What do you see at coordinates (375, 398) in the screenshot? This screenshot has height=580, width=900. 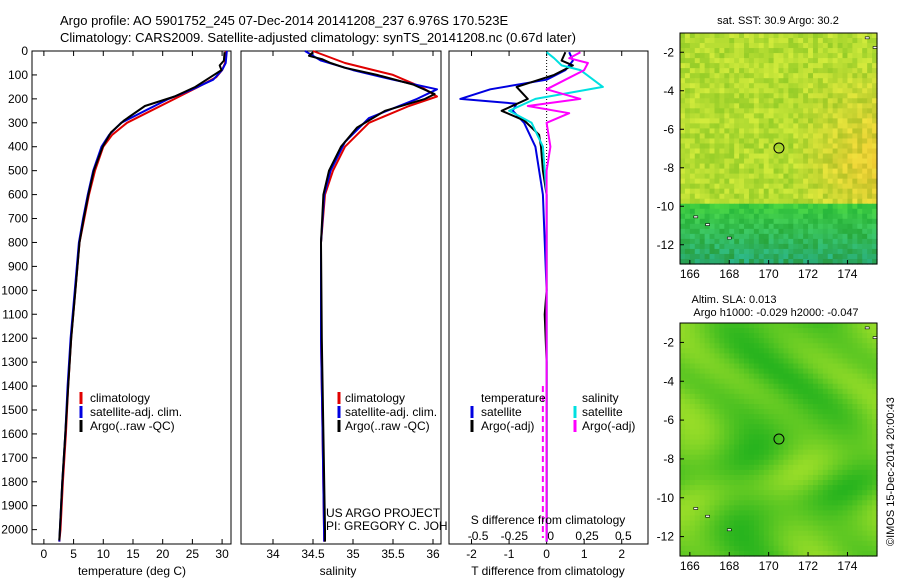 I see `legend-climatology: climatology` at bounding box center [375, 398].